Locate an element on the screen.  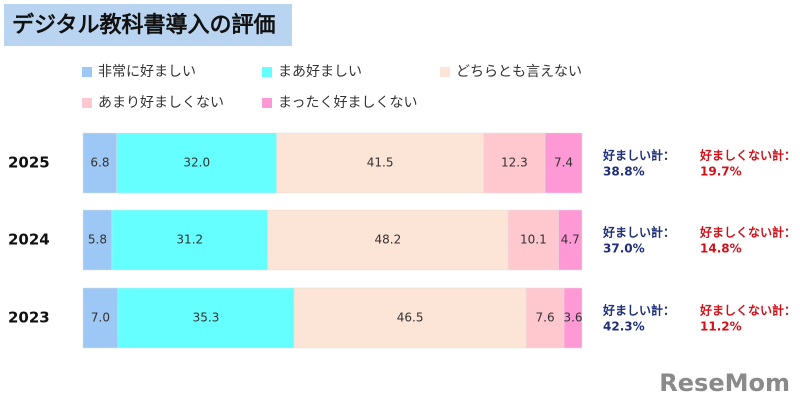
negative-total: 19.7% is located at coordinates (721, 172).